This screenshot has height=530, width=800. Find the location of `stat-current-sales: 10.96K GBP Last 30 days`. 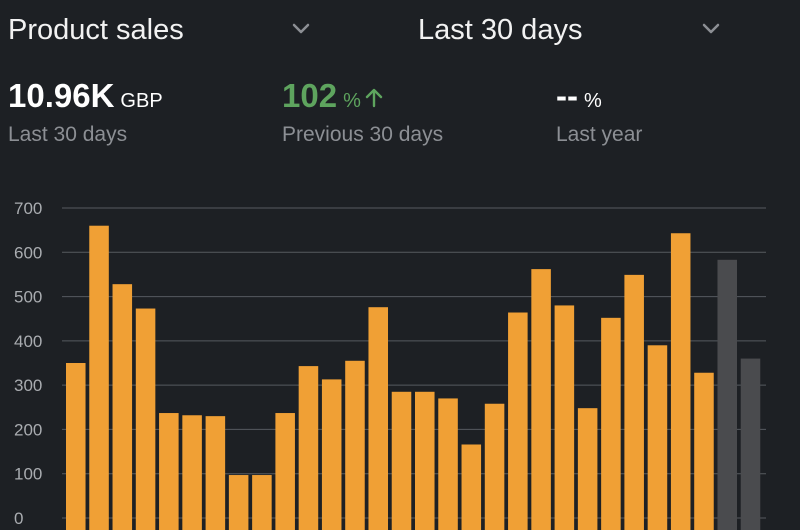

stat-current-sales: 10.96K GBP Last 30 days is located at coordinates (85, 111).